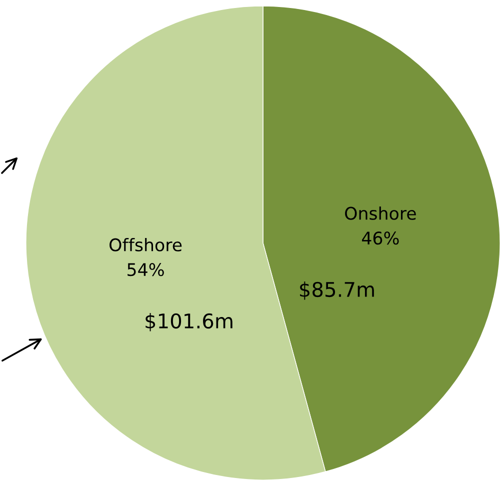  Describe the element at coordinates (189, 322) in the screenshot. I see `data-label: $101.6m` at that location.